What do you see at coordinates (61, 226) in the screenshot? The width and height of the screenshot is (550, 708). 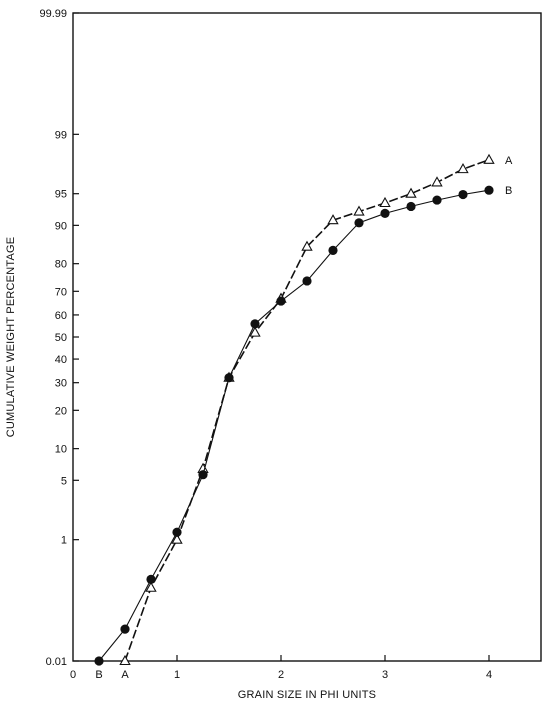 I see `y-tick-label: 90` at bounding box center [61, 226].